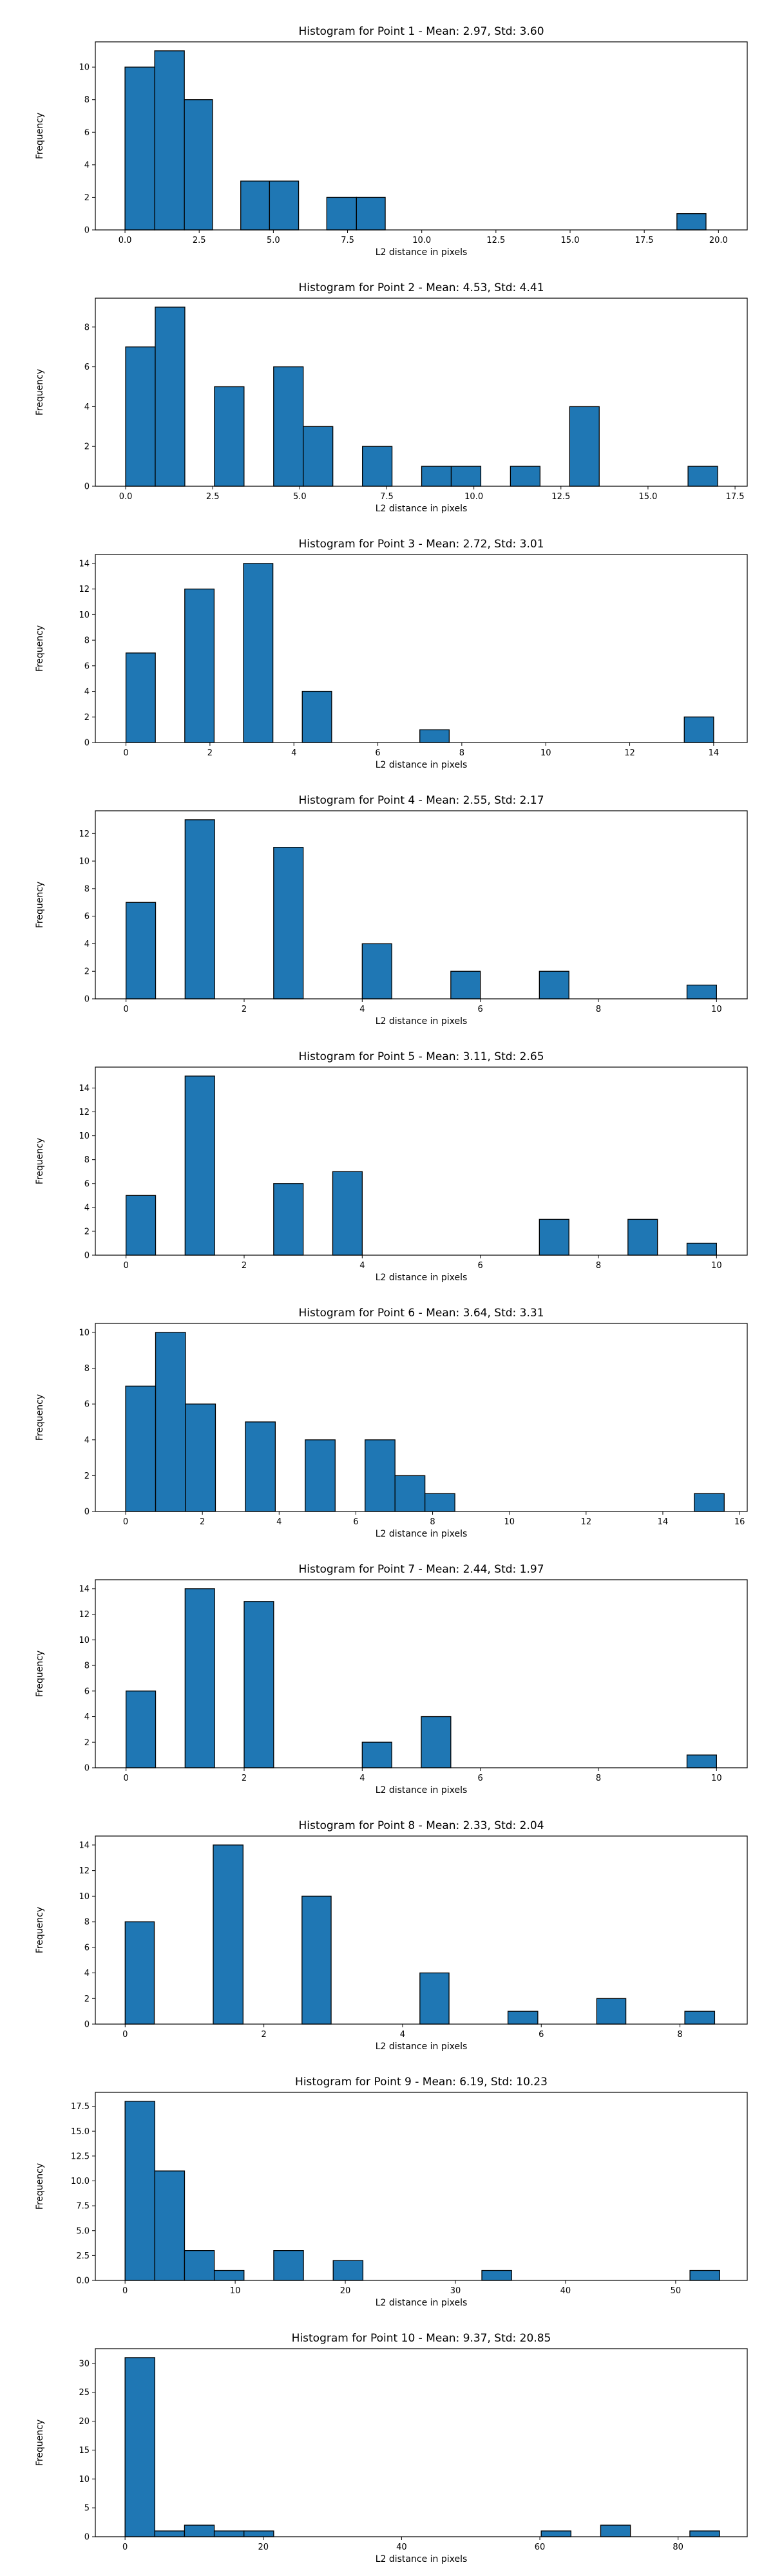 This screenshot has width=773, height=2576. What do you see at coordinates (735, 497) in the screenshot?
I see `x-tick-label: 17.5` at bounding box center [735, 497].